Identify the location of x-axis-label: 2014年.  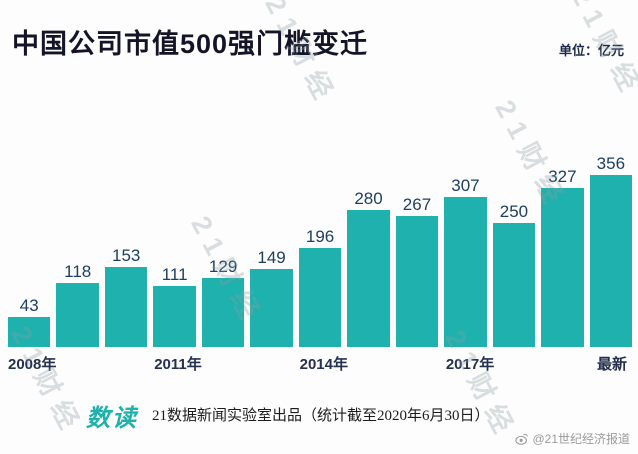
(323, 364).